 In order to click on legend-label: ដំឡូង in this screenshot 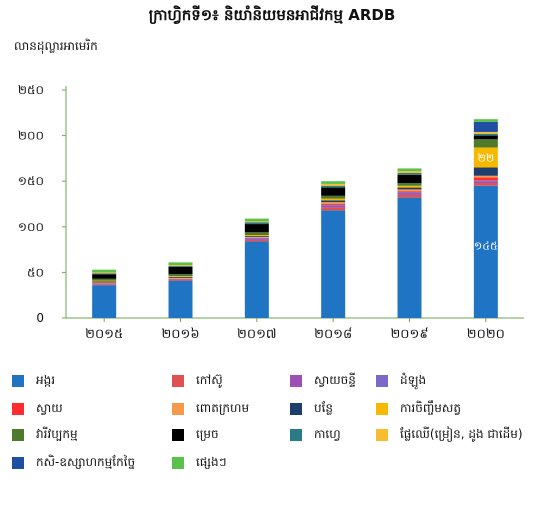, I will do `click(413, 380)`.